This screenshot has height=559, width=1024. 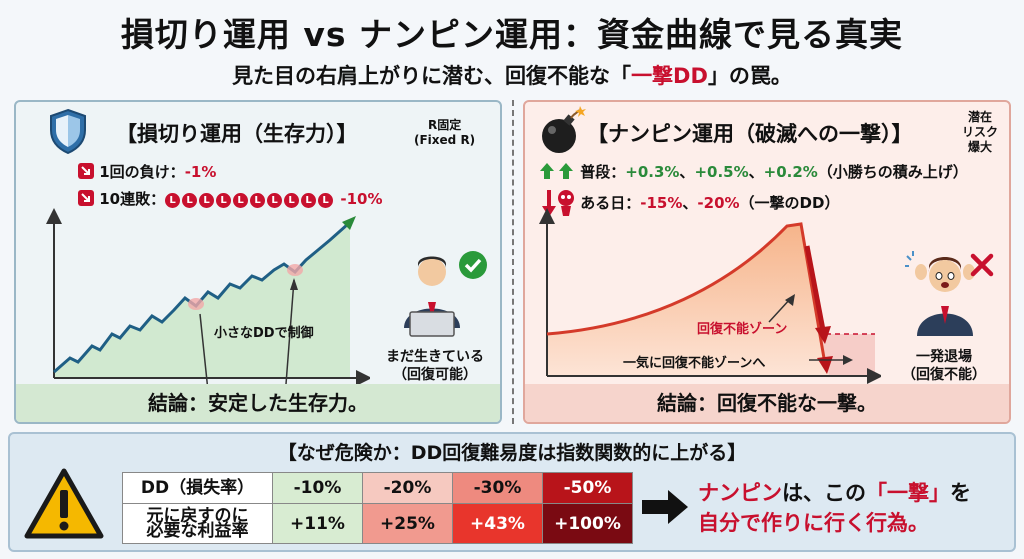 What do you see at coordinates (264, 333) in the screenshot?
I see `small-dd-label: 小さなDDで制御` at bounding box center [264, 333].